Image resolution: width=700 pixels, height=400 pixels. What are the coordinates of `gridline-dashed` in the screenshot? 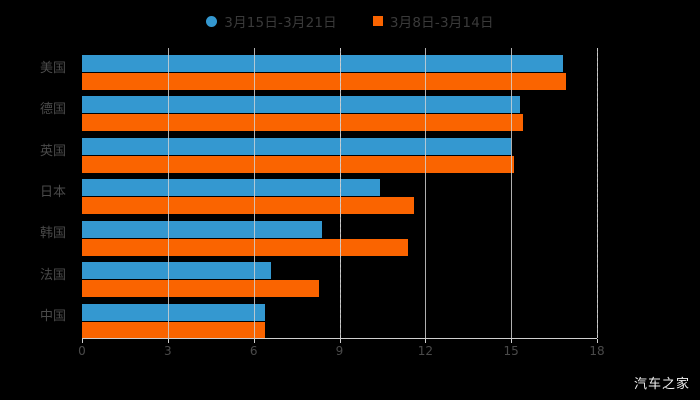 It's located at (597, 193).